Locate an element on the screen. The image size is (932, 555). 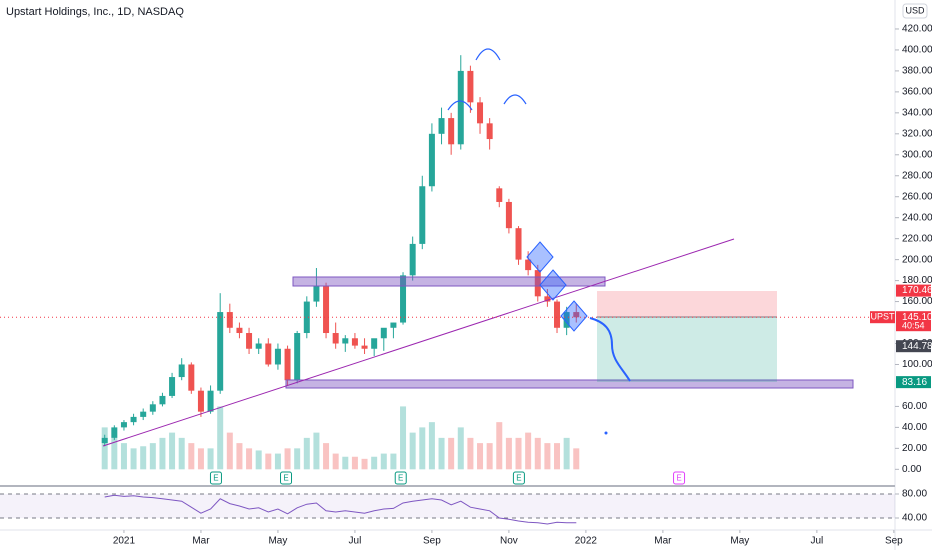
y-tick-label: 280.00 is located at coordinates (917, 175).